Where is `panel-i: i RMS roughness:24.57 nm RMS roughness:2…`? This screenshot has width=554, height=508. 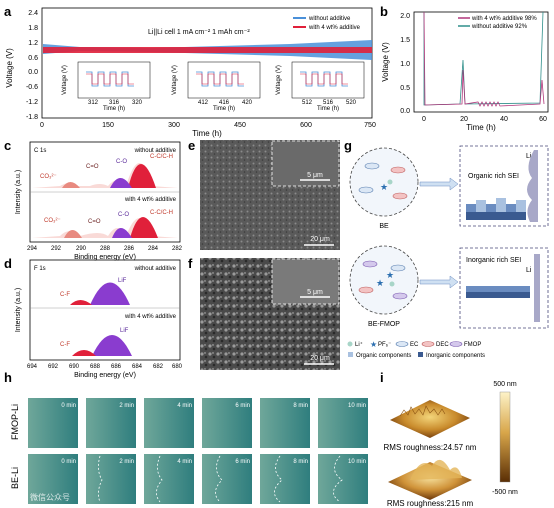
panel-i: i RMS roughness:24.57 nm RMS roughness:2… is located at coordinates (449, 439).